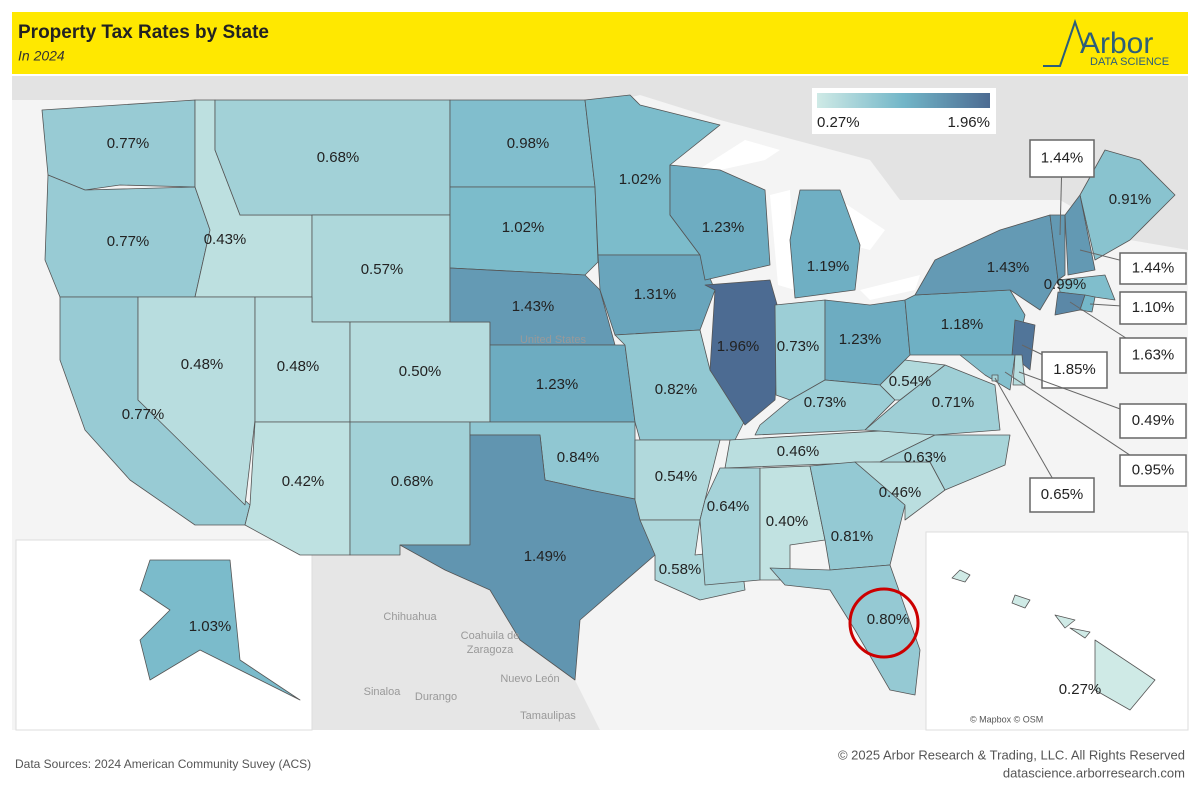 Image resolution: width=1200 pixels, height=805 pixels. Describe the element at coordinates (1094, 772) in the screenshot. I see `footer-url: datascience.arborresearch.com` at that location.